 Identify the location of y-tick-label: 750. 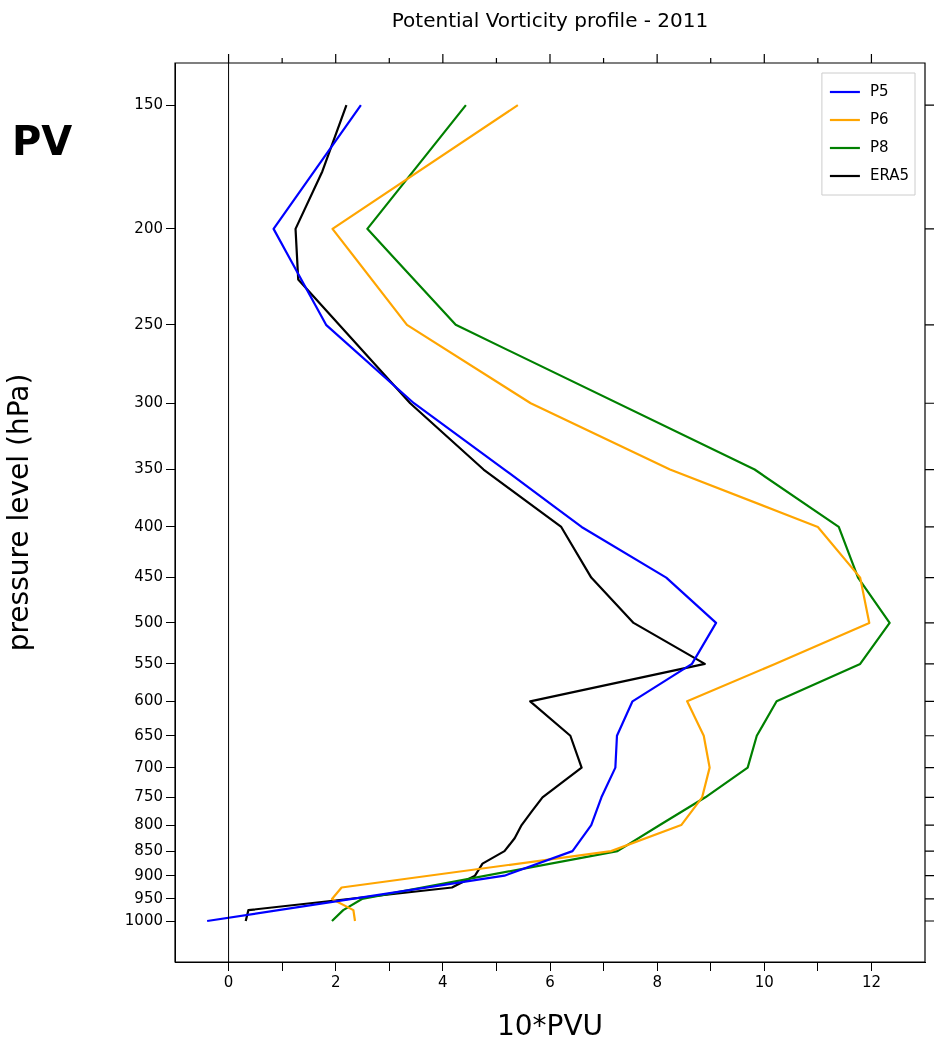
(148, 796).